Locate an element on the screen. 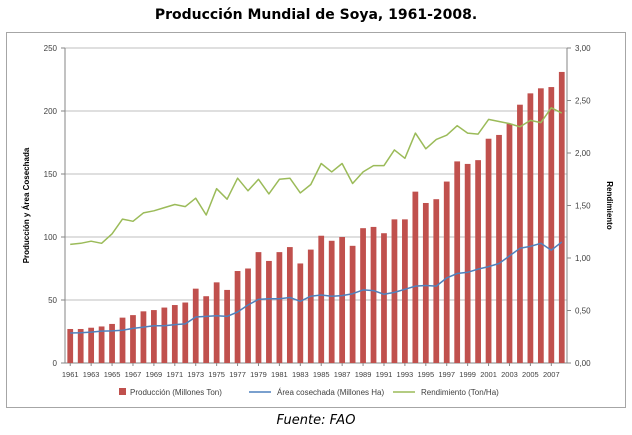 This screenshot has height=435, width=632. x-tick-label: 1997 is located at coordinates (446, 374).